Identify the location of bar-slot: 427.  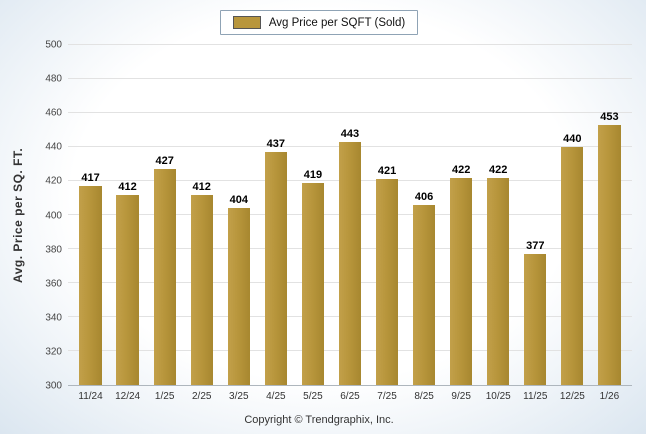
(164, 215).